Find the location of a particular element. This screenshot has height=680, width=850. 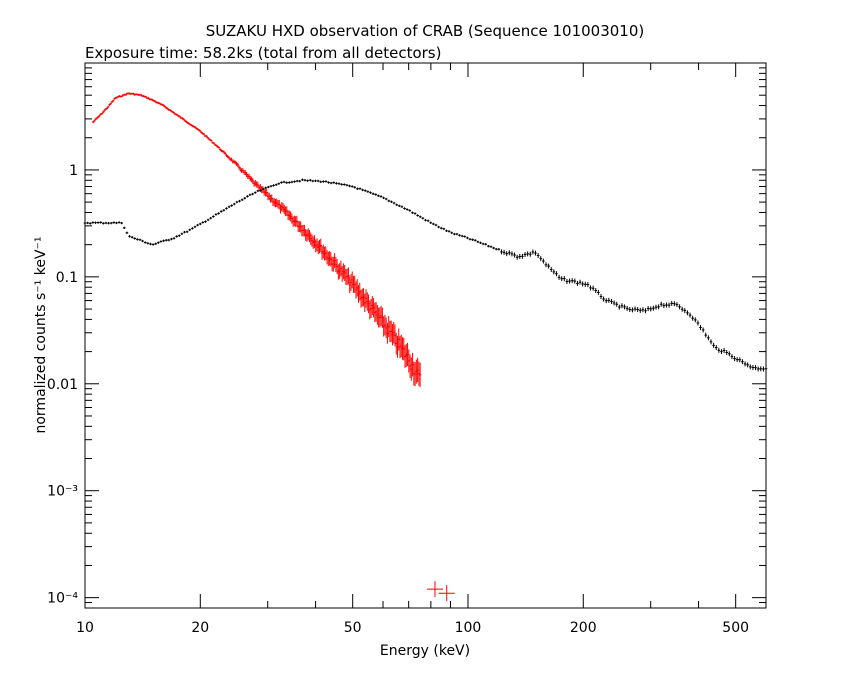

y-tick-label: 10⁻³ is located at coordinates (62, 492).